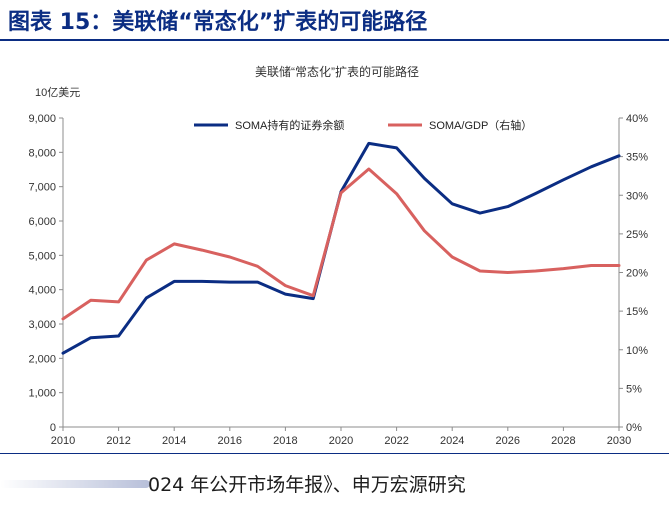  What do you see at coordinates (42, 153) in the screenshot?
I see `left-y-tick-label: 8,000` at bounding box center [42, 153].